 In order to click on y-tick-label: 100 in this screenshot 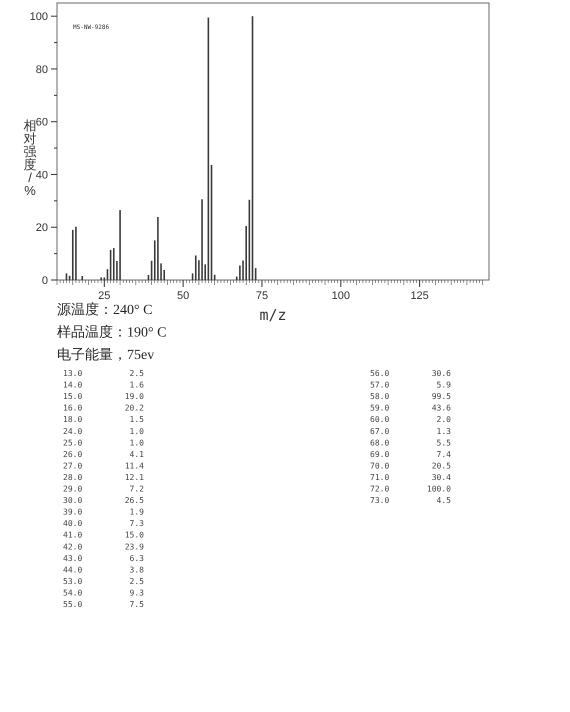, I will do `click(39, 17)`.